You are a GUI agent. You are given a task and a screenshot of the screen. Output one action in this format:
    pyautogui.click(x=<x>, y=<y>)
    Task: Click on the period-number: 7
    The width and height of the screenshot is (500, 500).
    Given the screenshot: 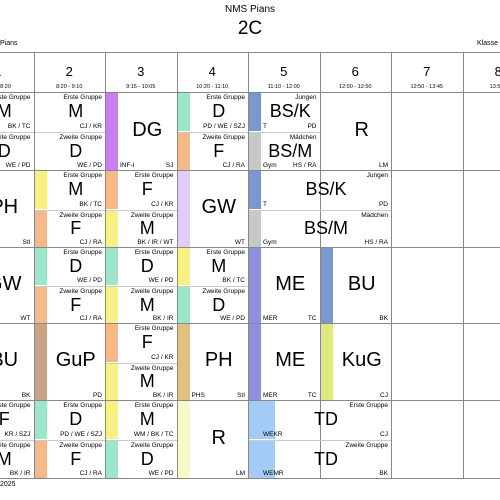 What is the action you would take?
    pyautogui.click(x=427, y=71)
    